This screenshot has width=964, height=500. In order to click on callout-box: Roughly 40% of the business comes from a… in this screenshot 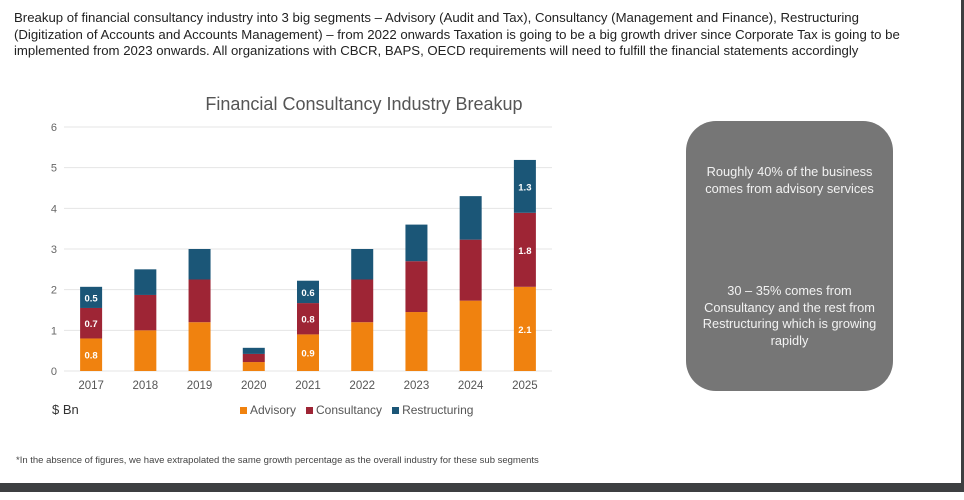, I will do `click(789, 256)`.